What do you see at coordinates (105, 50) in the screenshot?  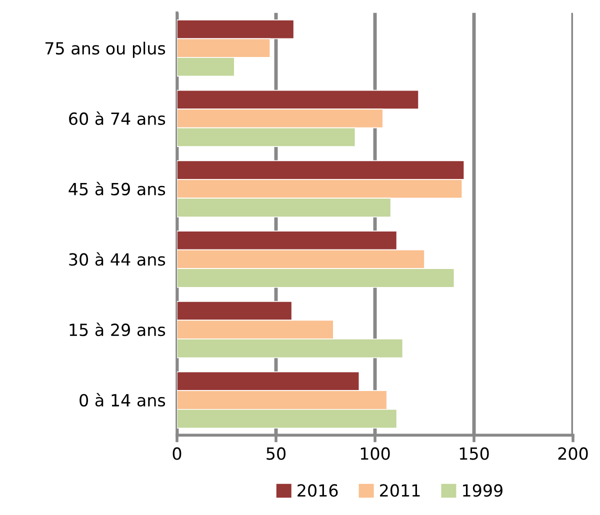 I see `y-tick-label: 75 ans ou plus` at bounding box center [105, 50].